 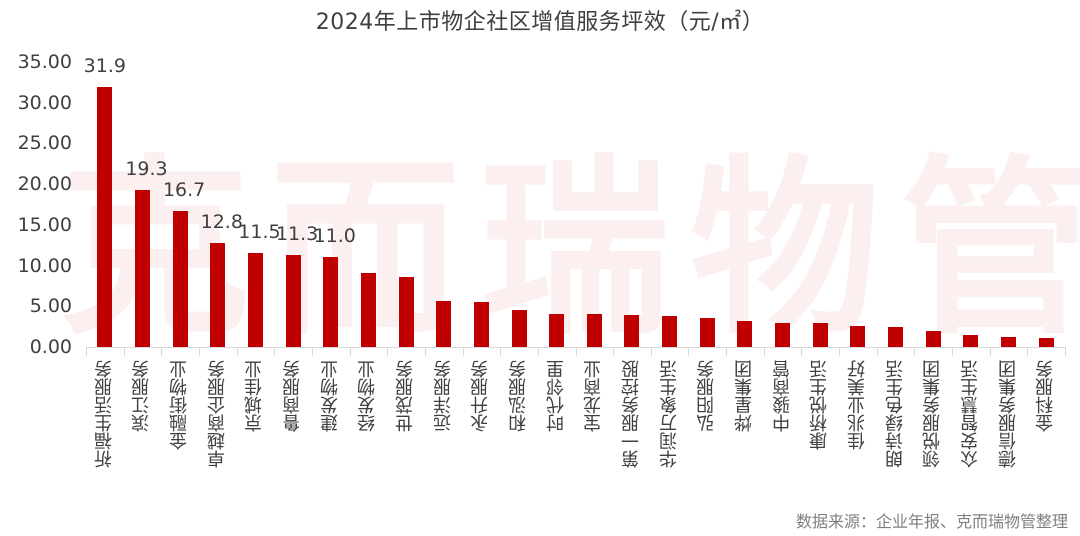 I want to click on y-tick-label: 5.00, so click(x=50, y=306).